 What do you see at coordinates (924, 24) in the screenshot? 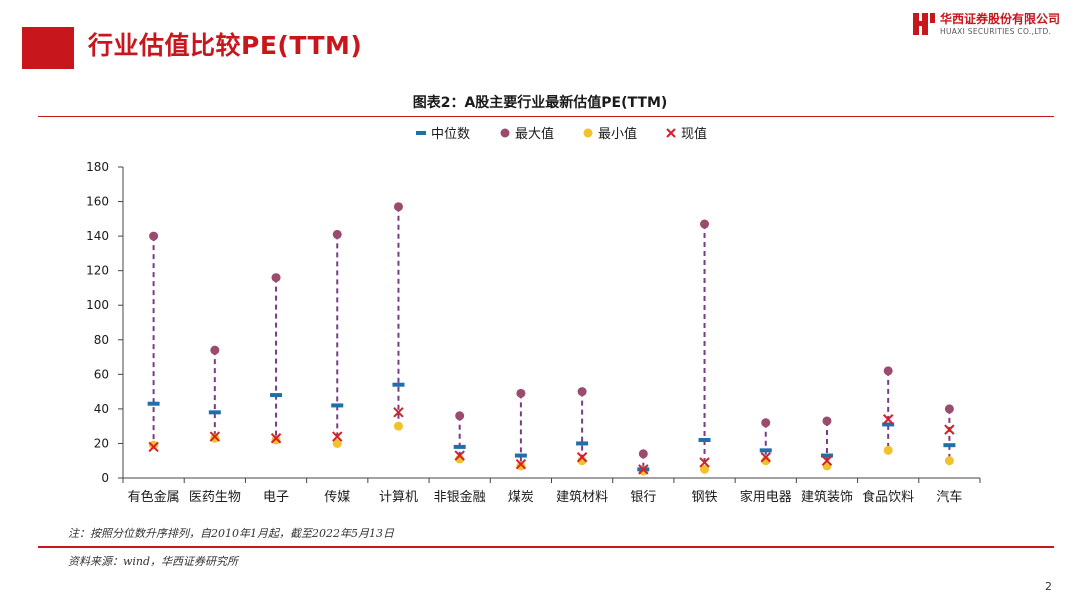
I see `huaxi-logo-icon` at bounding box center [924, 24].